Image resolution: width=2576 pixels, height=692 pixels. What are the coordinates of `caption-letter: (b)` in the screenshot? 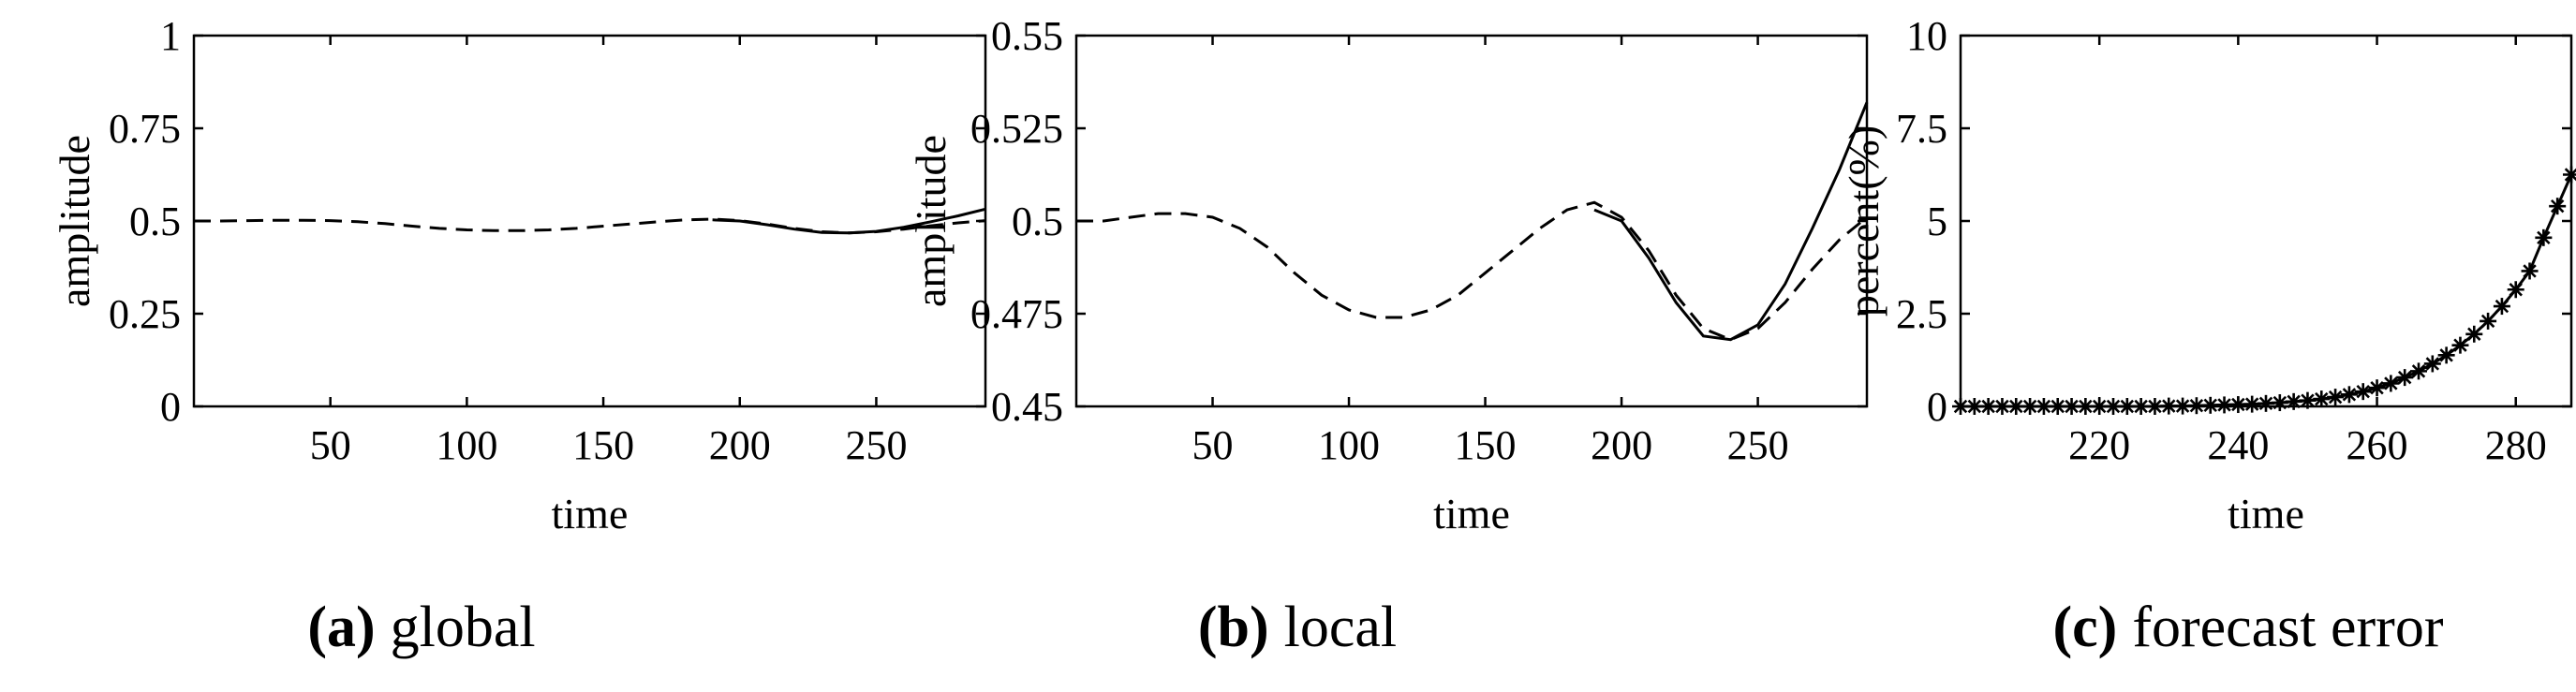 It's located at (1233, 627).